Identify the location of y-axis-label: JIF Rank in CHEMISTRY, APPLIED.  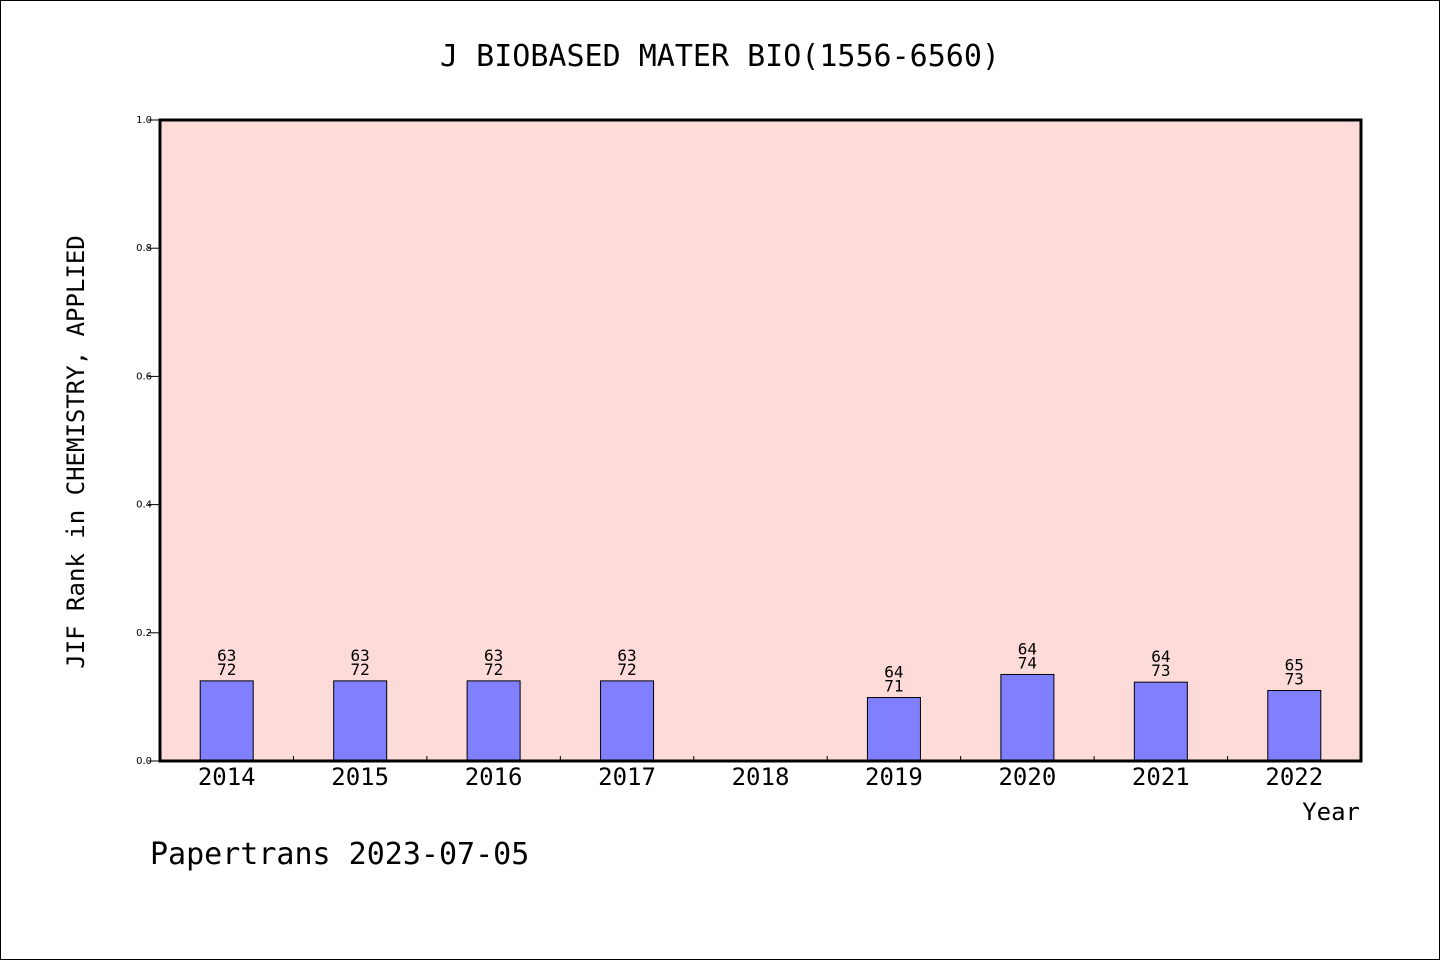
(76, 451).